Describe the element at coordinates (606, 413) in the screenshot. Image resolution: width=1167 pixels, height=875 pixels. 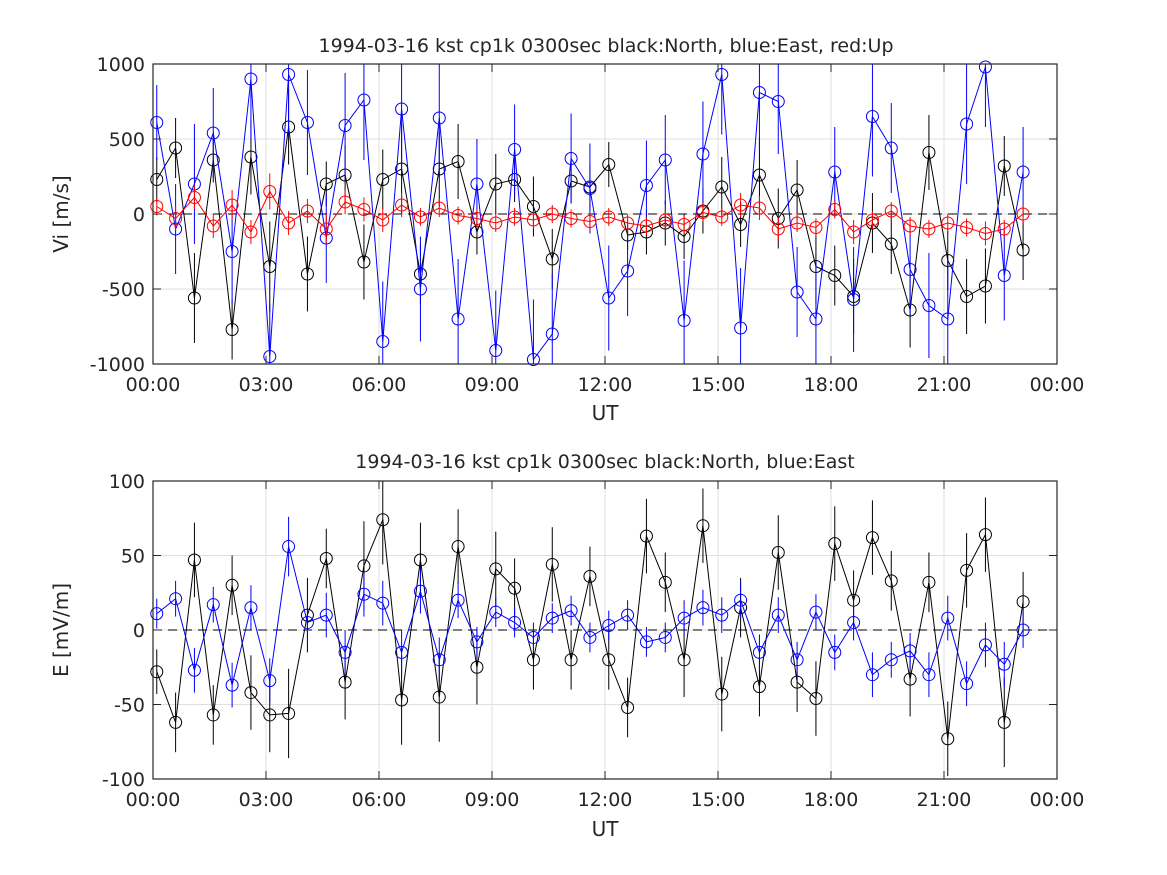
I see `velocity-x-axis-label: UT` at that location.